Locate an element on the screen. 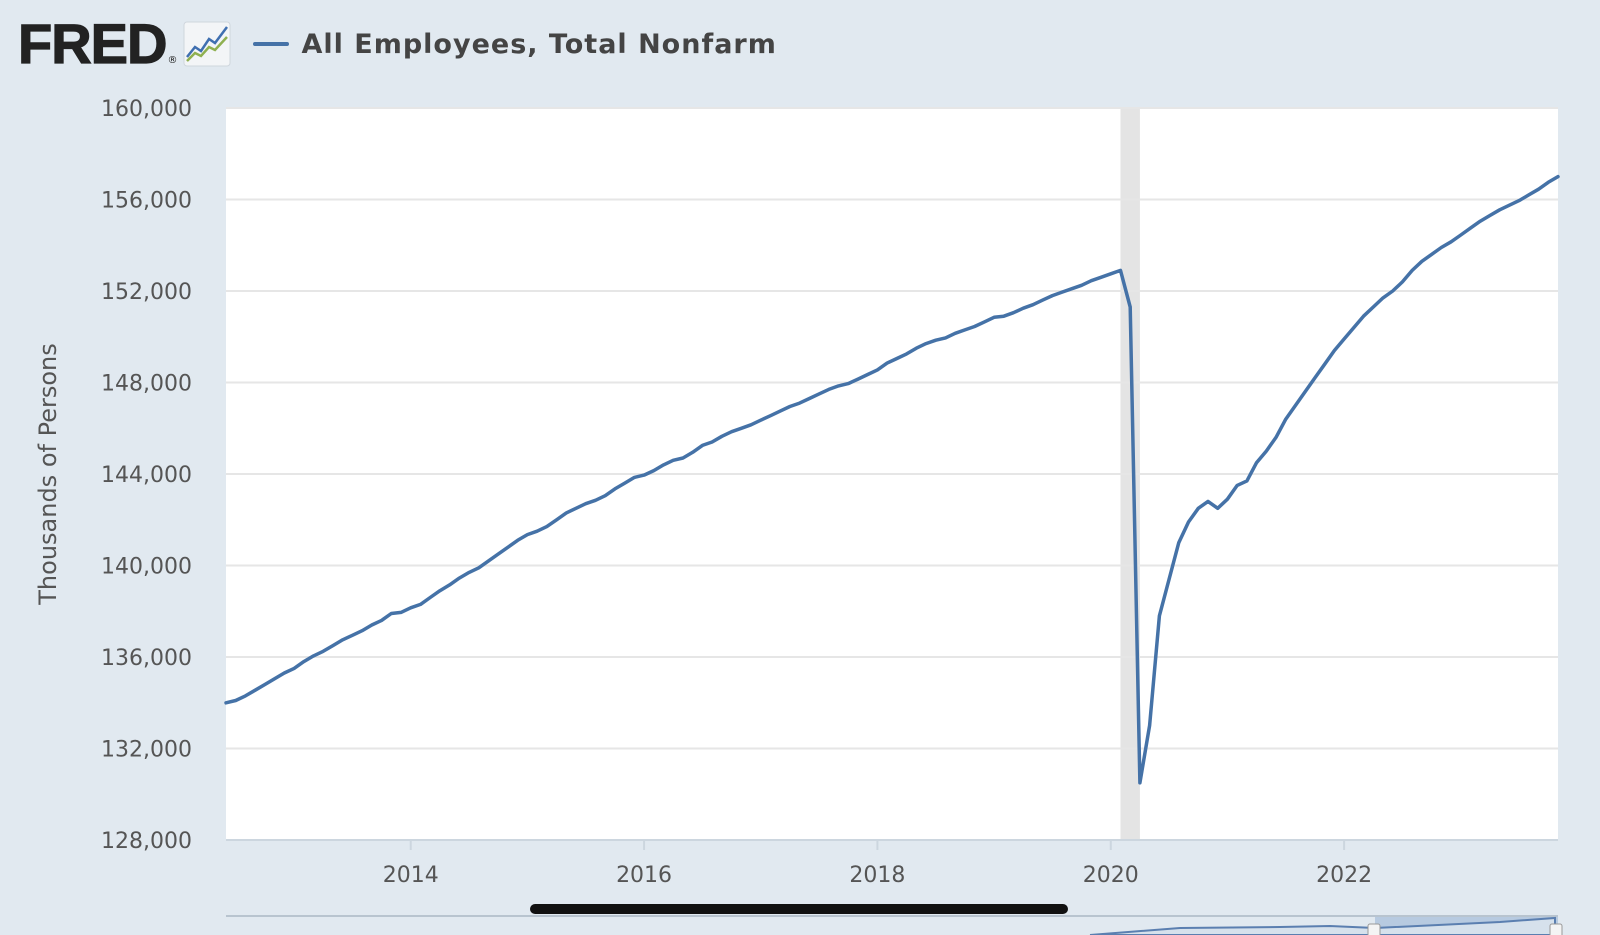 The image size is (1600, 935). fred-logo: FRED is located at coordinates (92, 43).